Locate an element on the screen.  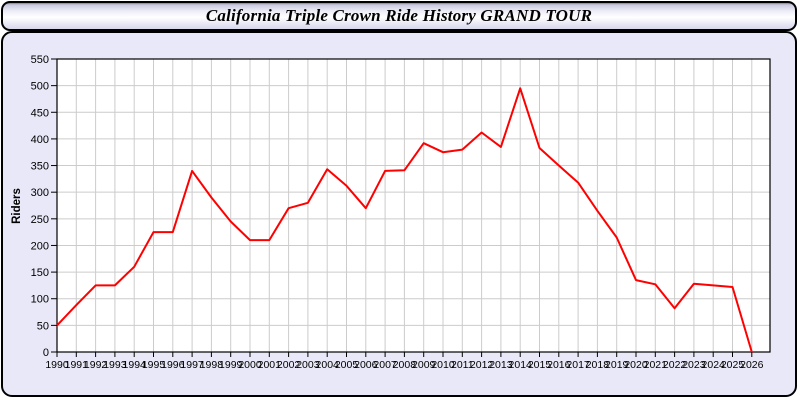
y-tick-label: 250 is located at coordinates (40, 220).